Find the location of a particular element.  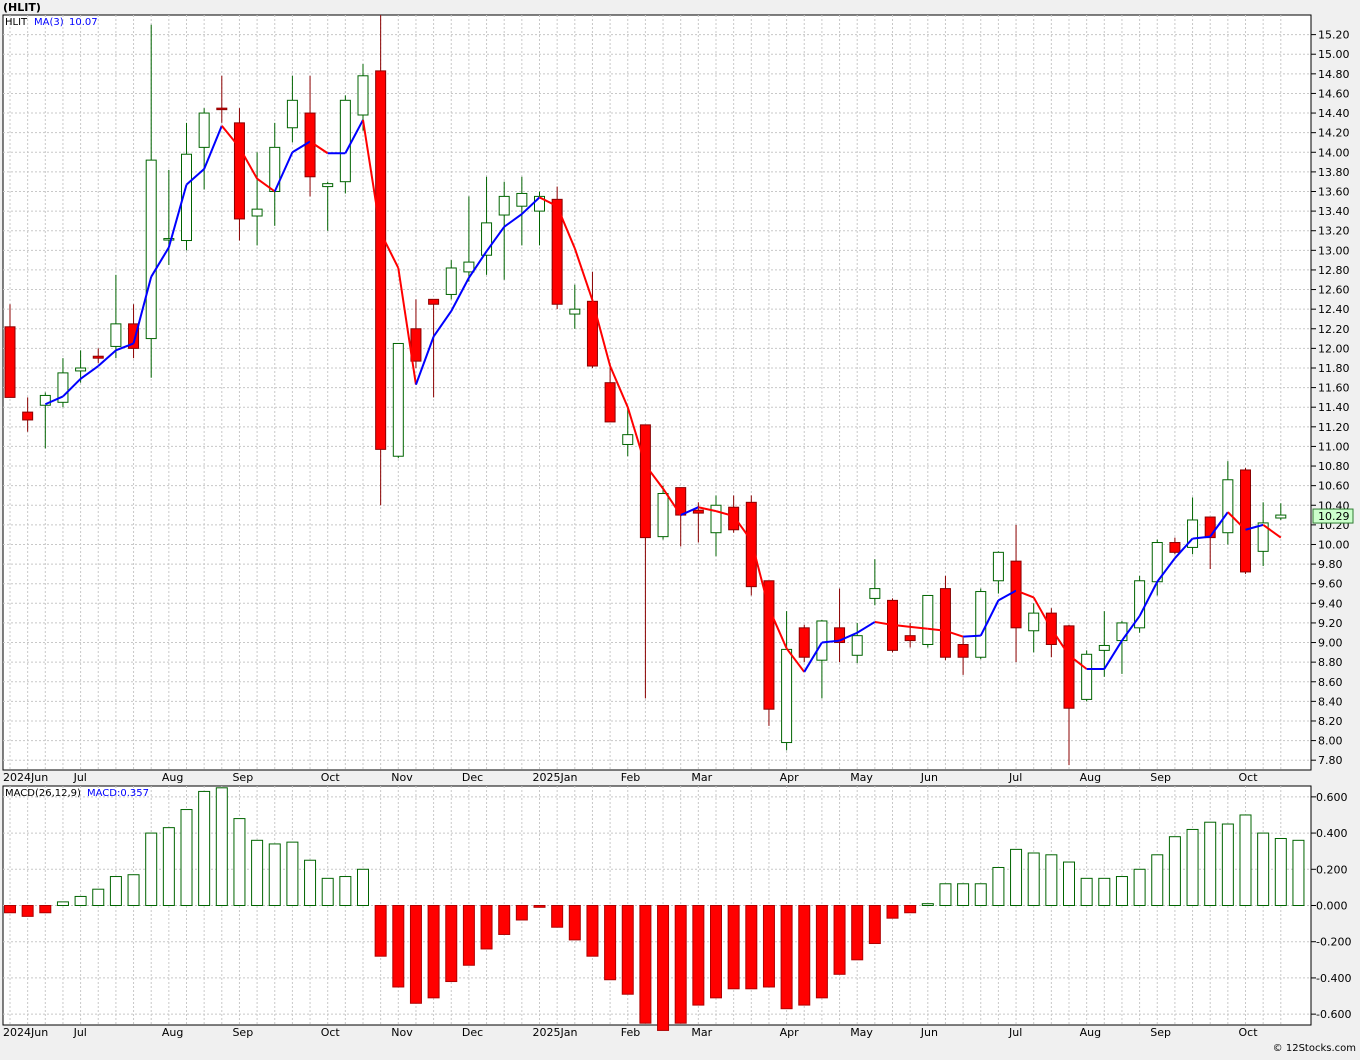

price-x-tick-label: Feb is located at coordinates (630, 777).